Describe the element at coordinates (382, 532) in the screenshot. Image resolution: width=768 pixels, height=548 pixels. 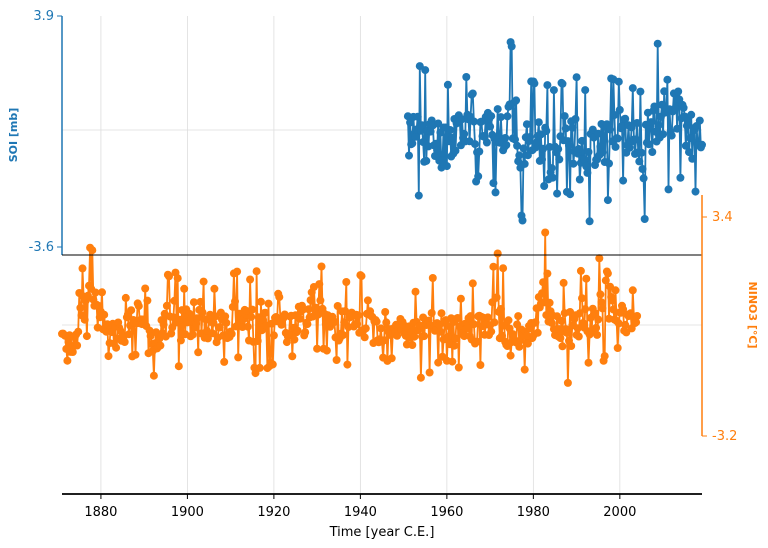
I see `x-axis-label: Time [year C.E.]` at that location.